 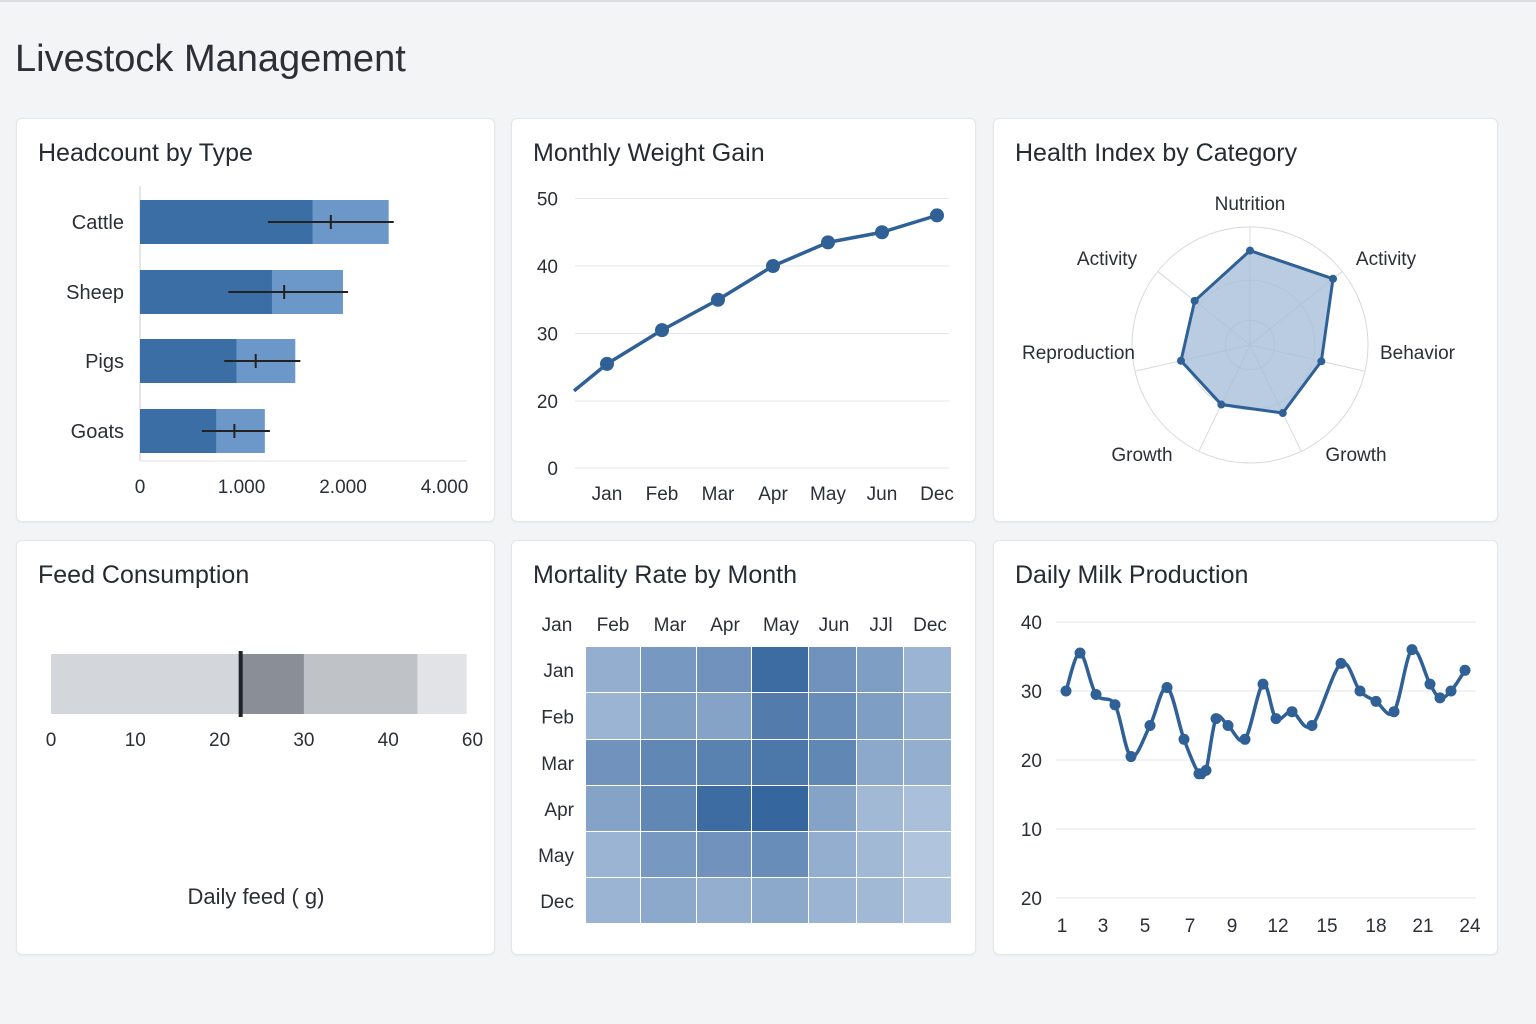 I want to click on weight-gain-chart: 0 20 30 40 50 Jan Feb Mar Apr May Jun Dec, so click(x=745, y=348).